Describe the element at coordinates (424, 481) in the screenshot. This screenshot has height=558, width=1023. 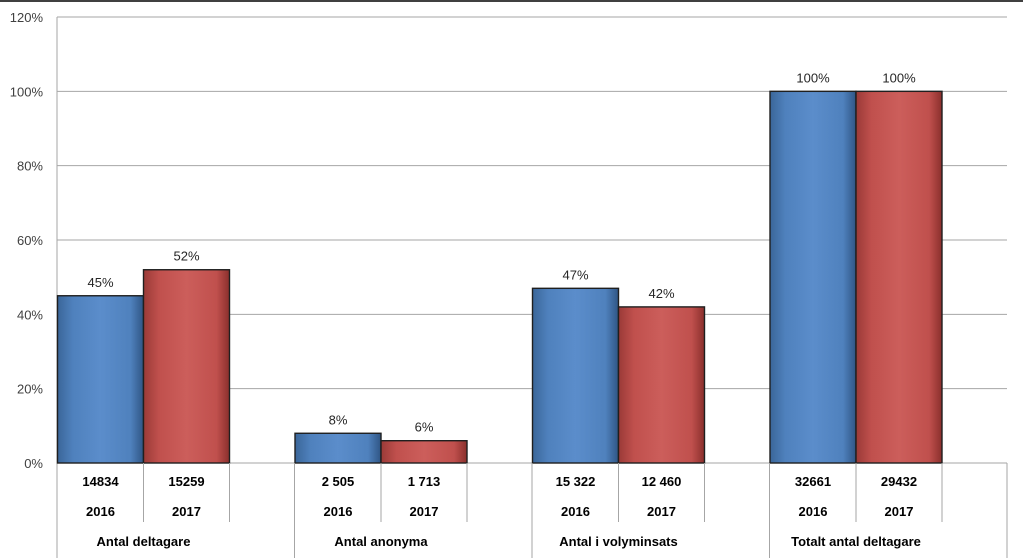
I see `count-label: 1 713` at that location.